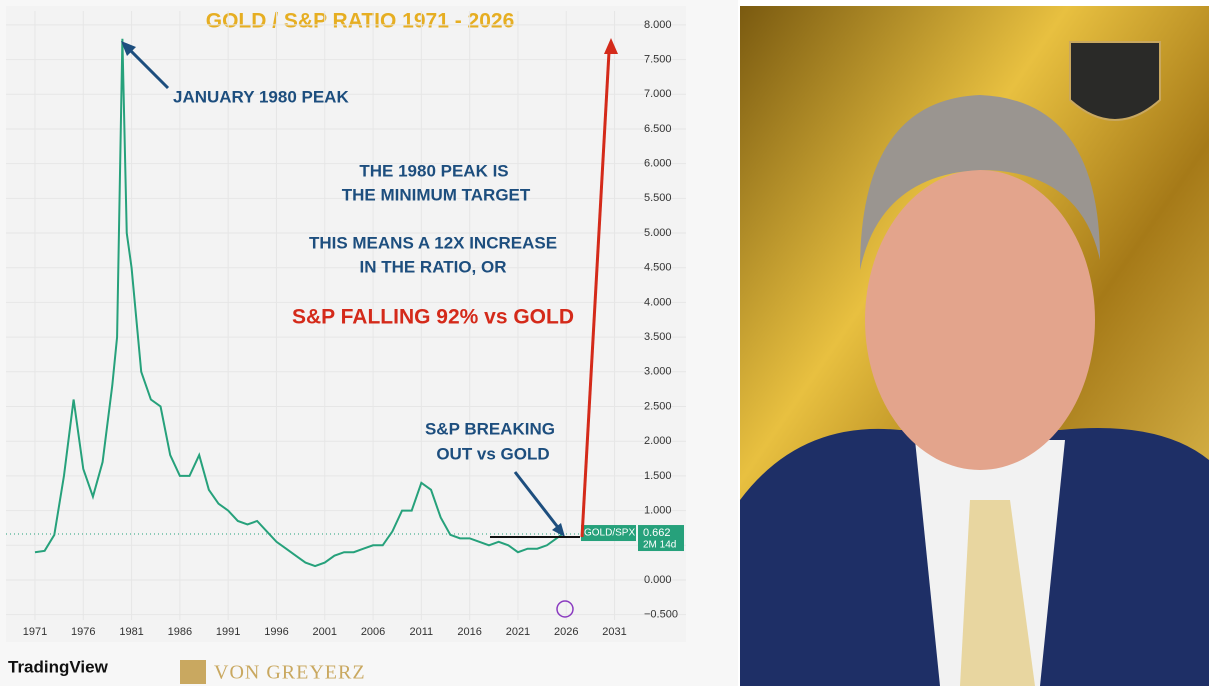  I want to click on price-value: 0.662, so click(657, 533).